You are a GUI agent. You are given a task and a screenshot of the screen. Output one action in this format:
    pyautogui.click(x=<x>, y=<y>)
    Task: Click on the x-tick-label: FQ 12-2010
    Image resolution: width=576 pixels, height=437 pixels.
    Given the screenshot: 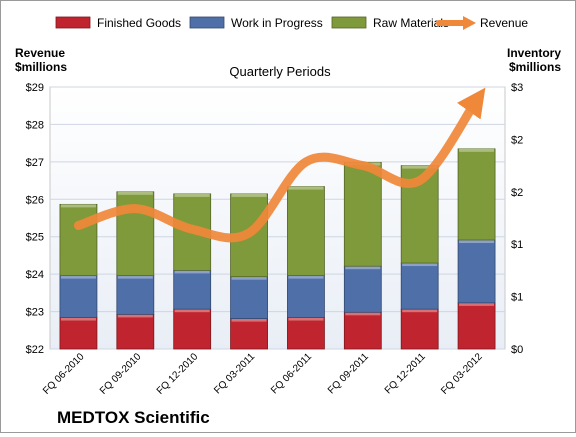 What is the action you would take?
    pyautogui.click(x=178, y=374)
    